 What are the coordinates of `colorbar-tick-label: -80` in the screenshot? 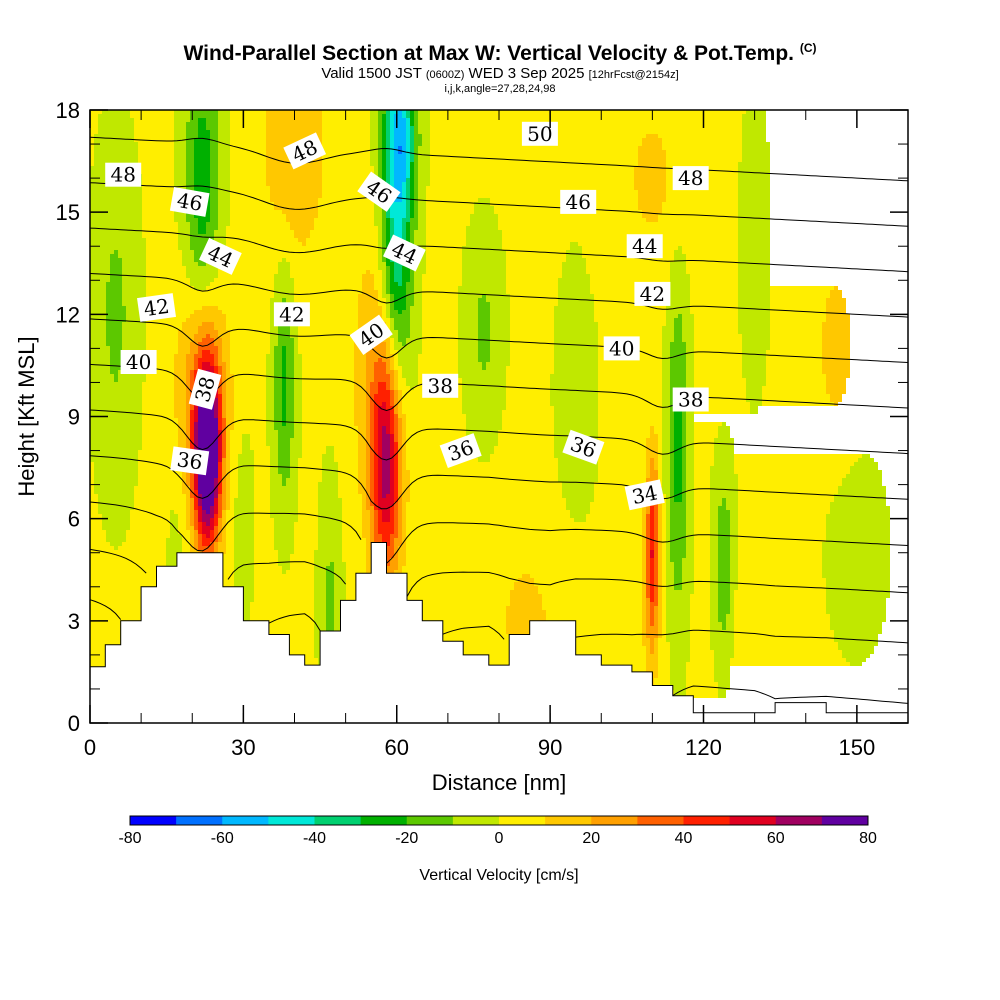 It's located at (129, 838).